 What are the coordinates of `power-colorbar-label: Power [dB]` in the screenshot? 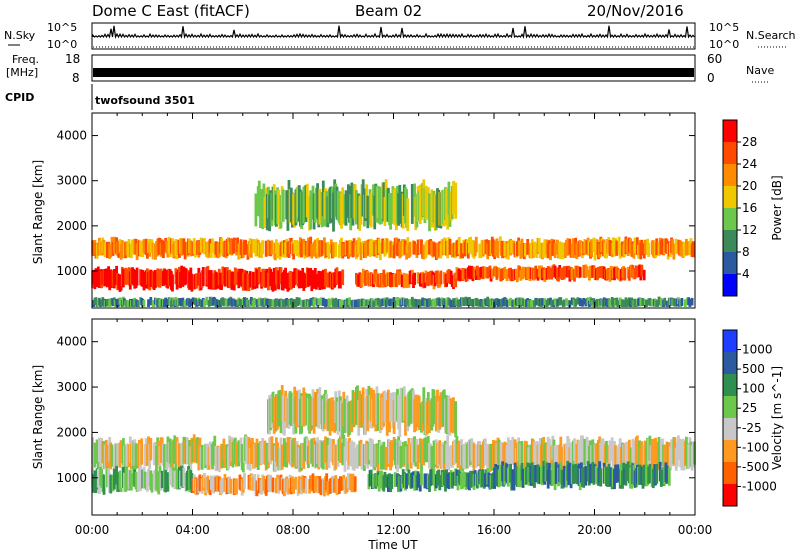 It's located at (777, 207).